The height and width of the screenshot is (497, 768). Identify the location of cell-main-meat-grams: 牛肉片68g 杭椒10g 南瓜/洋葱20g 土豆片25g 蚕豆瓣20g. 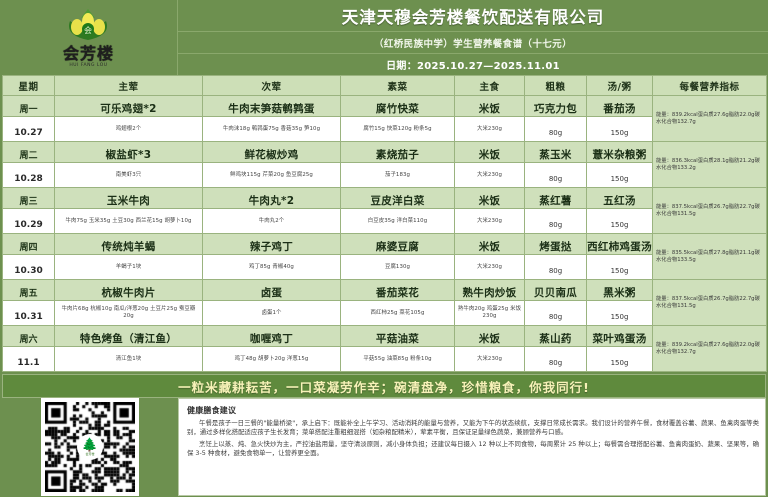
(128, 313).